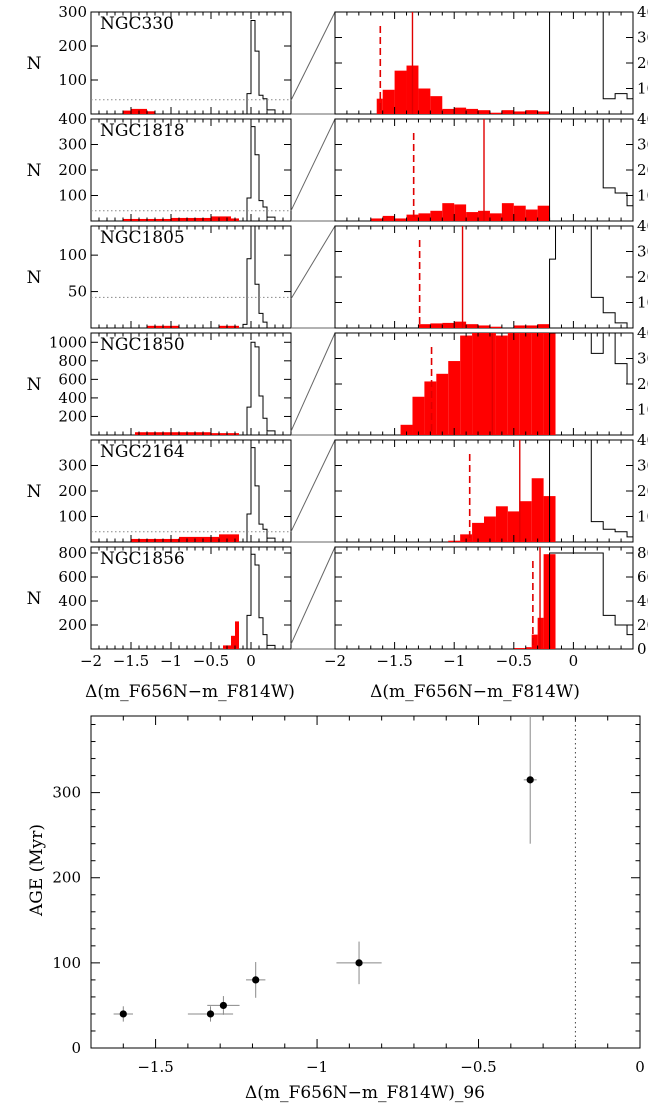  I want to click on left-panel-ngc1805: 50 100 NGC1805 N, so click(159, 277).